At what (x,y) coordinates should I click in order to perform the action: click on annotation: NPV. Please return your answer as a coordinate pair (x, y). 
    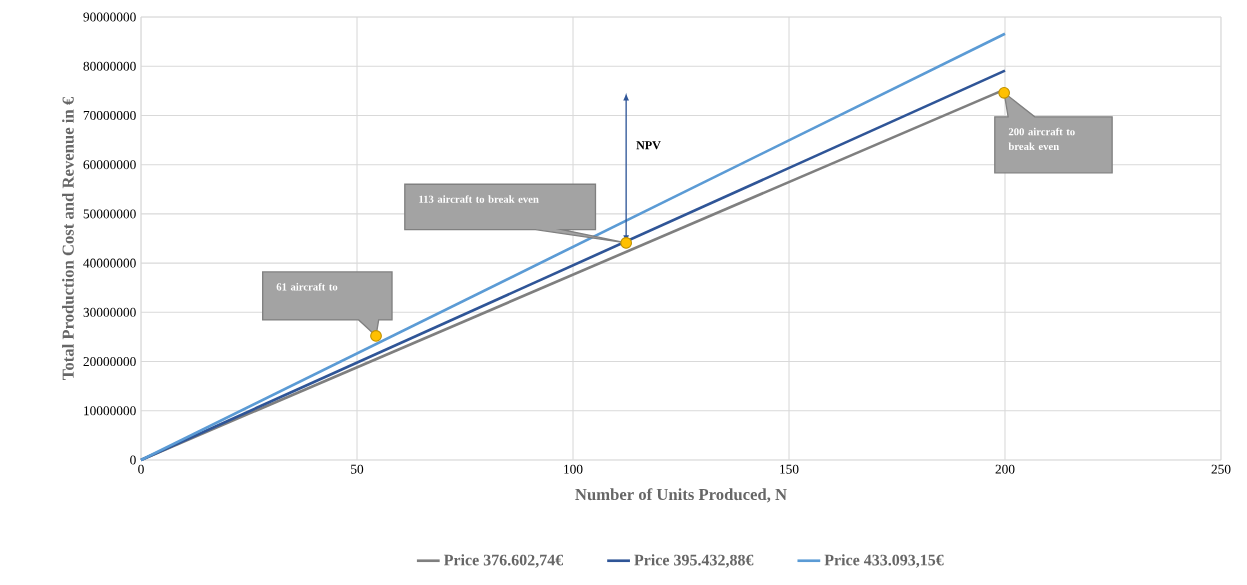
    Looking at the image, I should click on (648, 145).